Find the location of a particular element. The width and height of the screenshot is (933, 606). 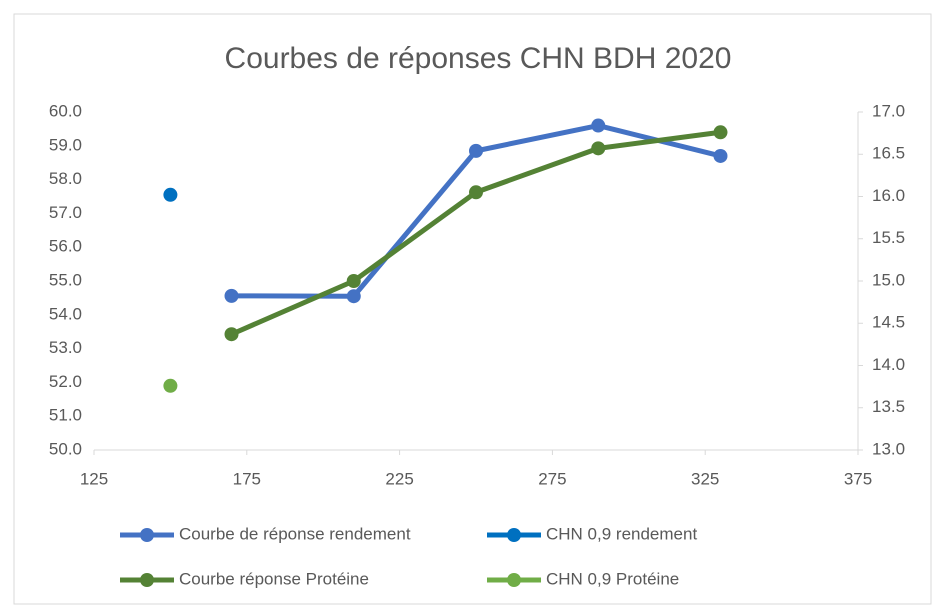

x-tick-label: 225 is located at coordinates (399, 478).